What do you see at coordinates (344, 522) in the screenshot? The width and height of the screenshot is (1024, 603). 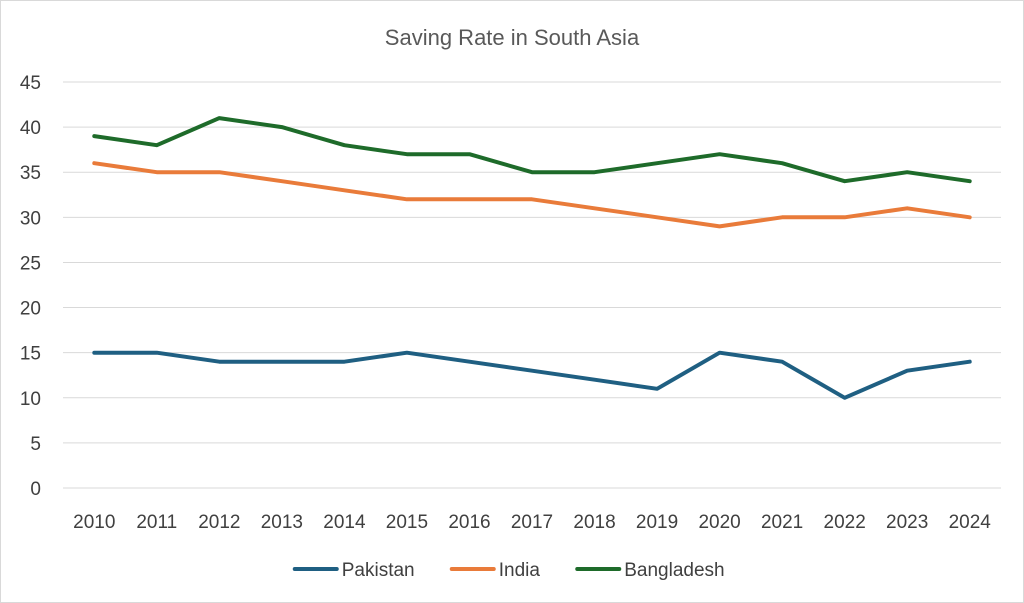 I see `x-tick-label: 2014` at bounding box center [344, 522].